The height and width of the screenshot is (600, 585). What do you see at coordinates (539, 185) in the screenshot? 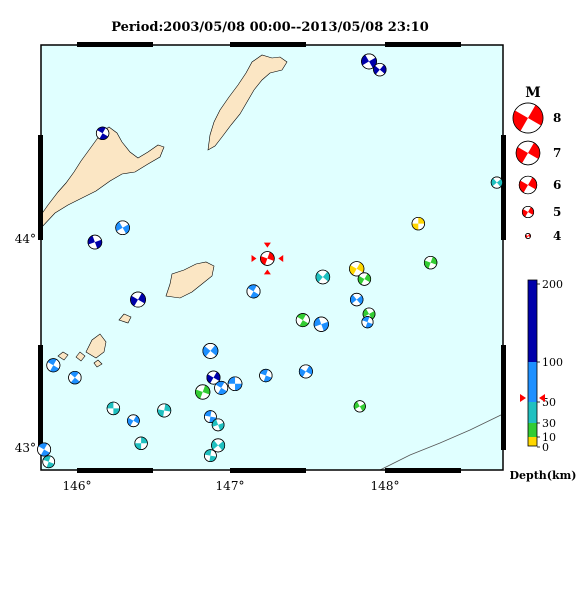
I see `magnitude-legend-item: 6` at bounding box center [539, 185].